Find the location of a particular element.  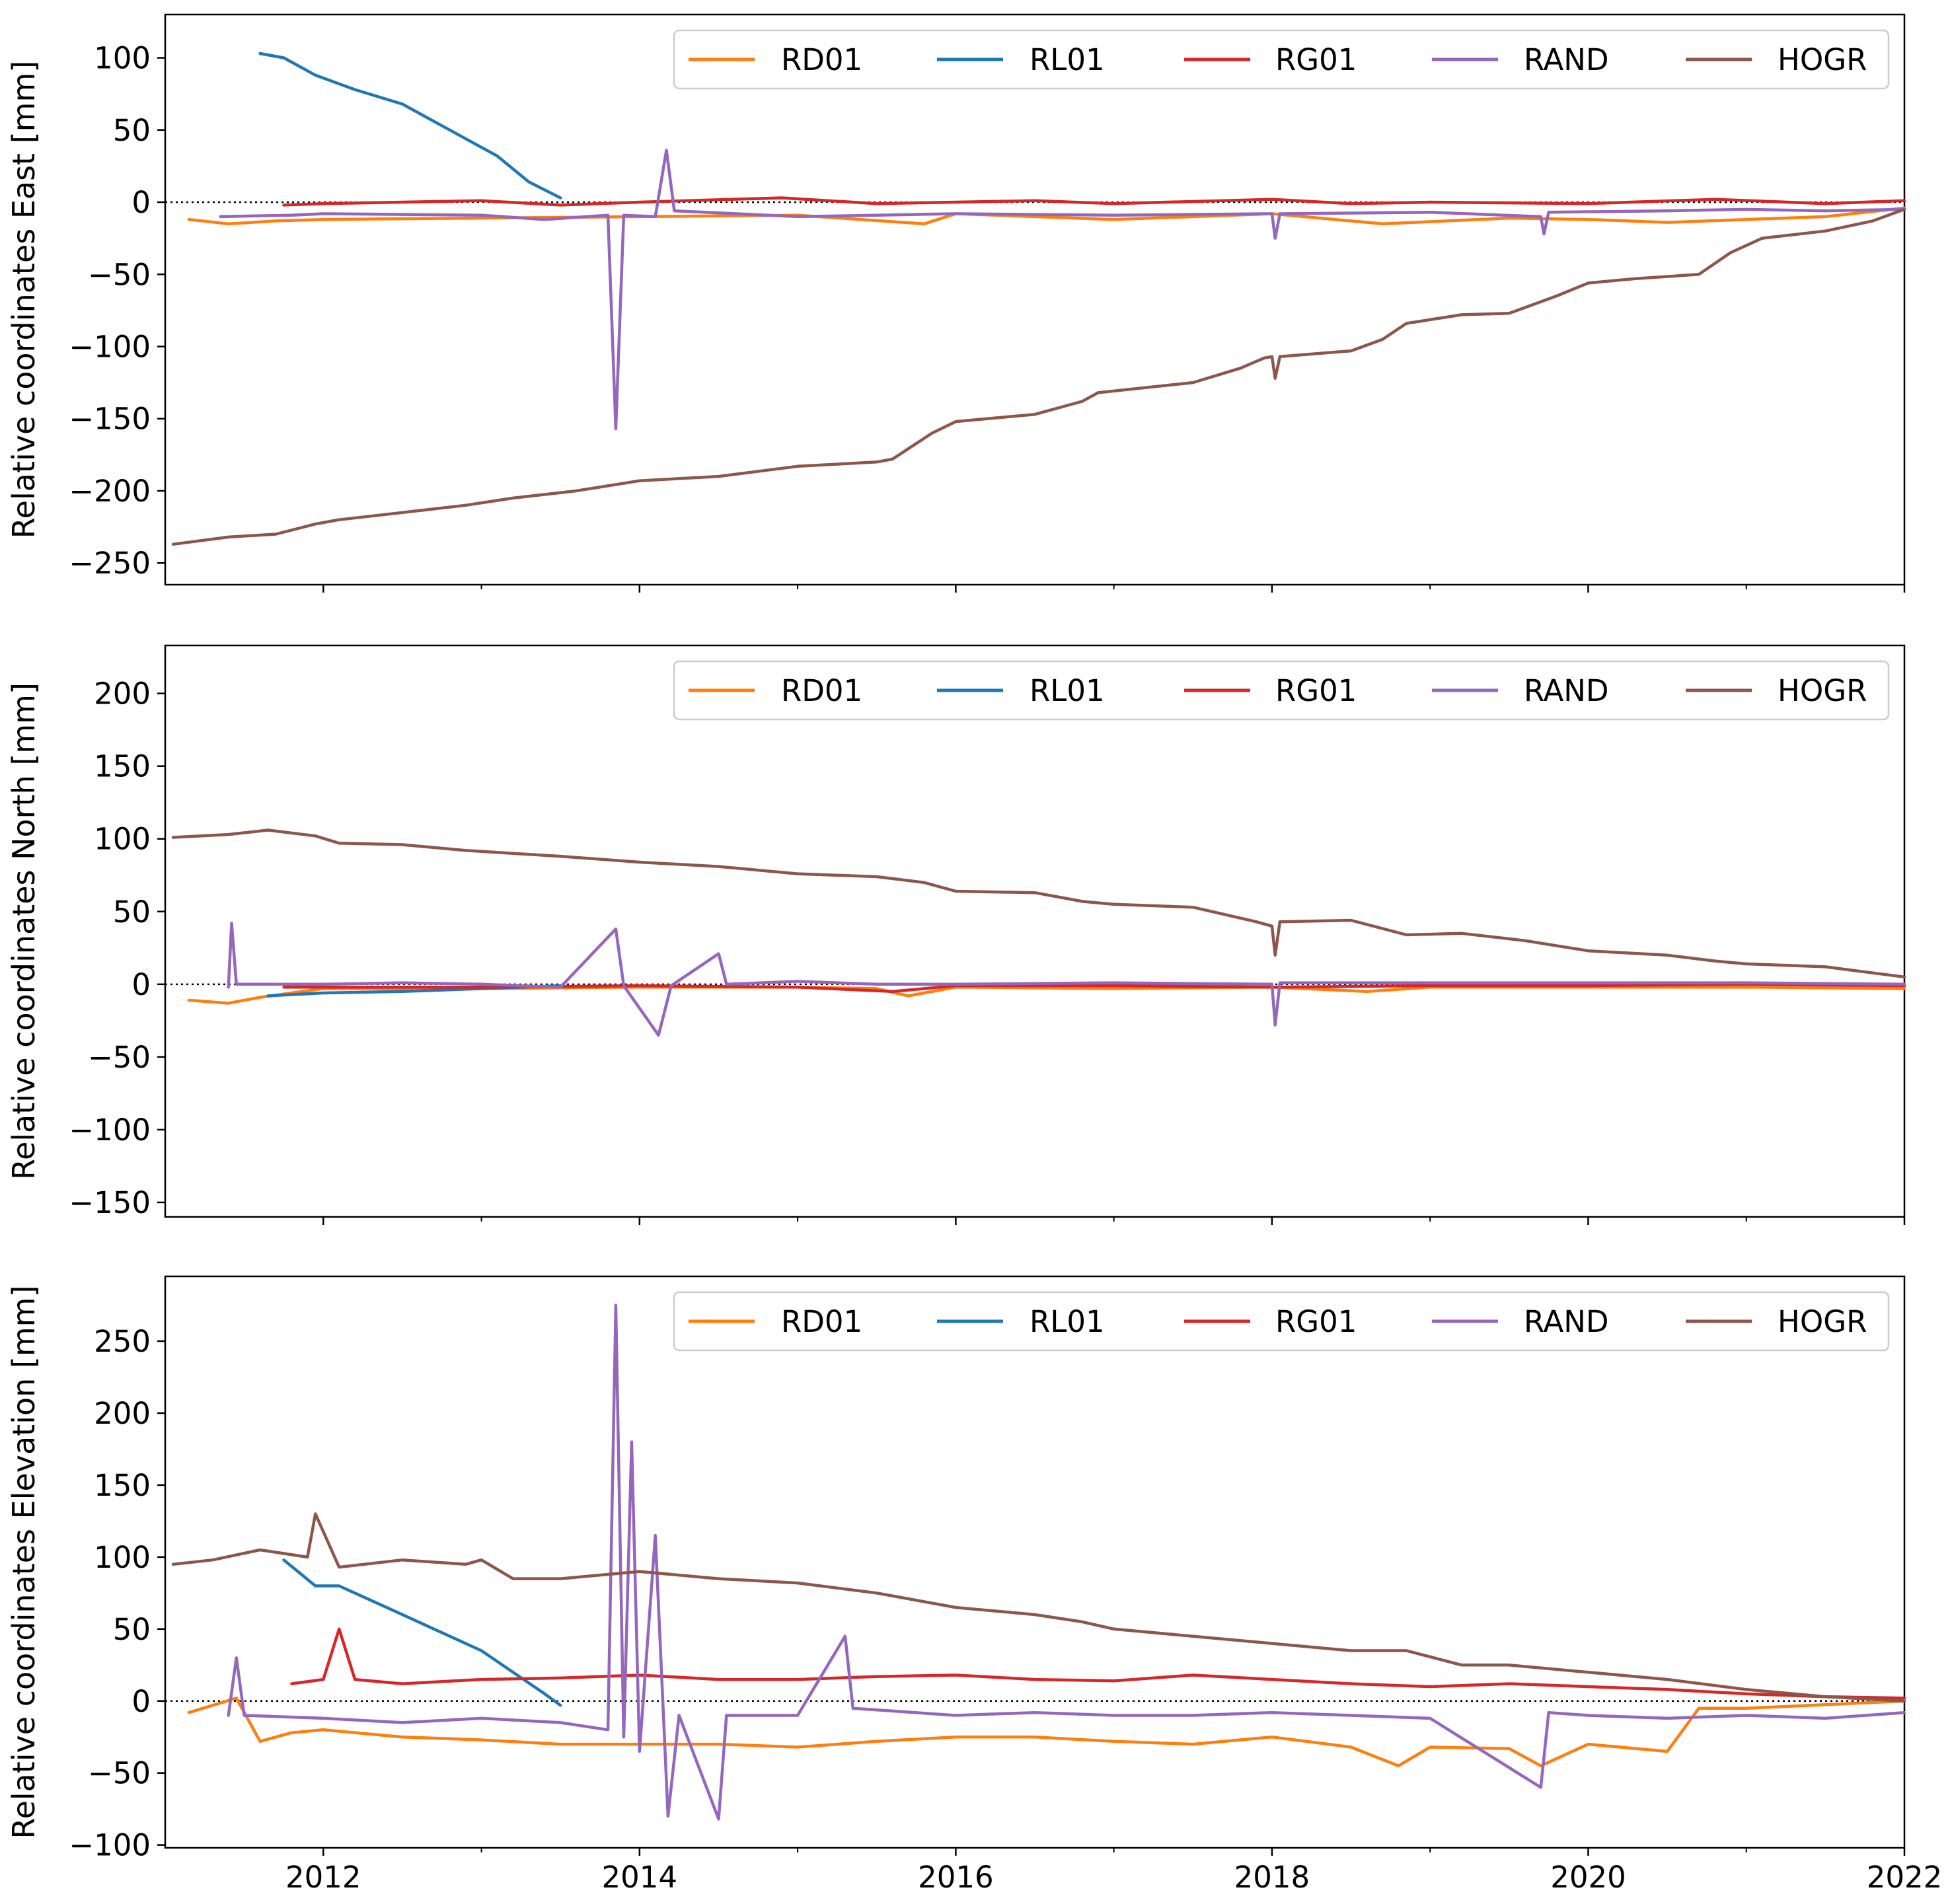

ytick-label-elevation: −100 is located at coordinates (110, 1846).